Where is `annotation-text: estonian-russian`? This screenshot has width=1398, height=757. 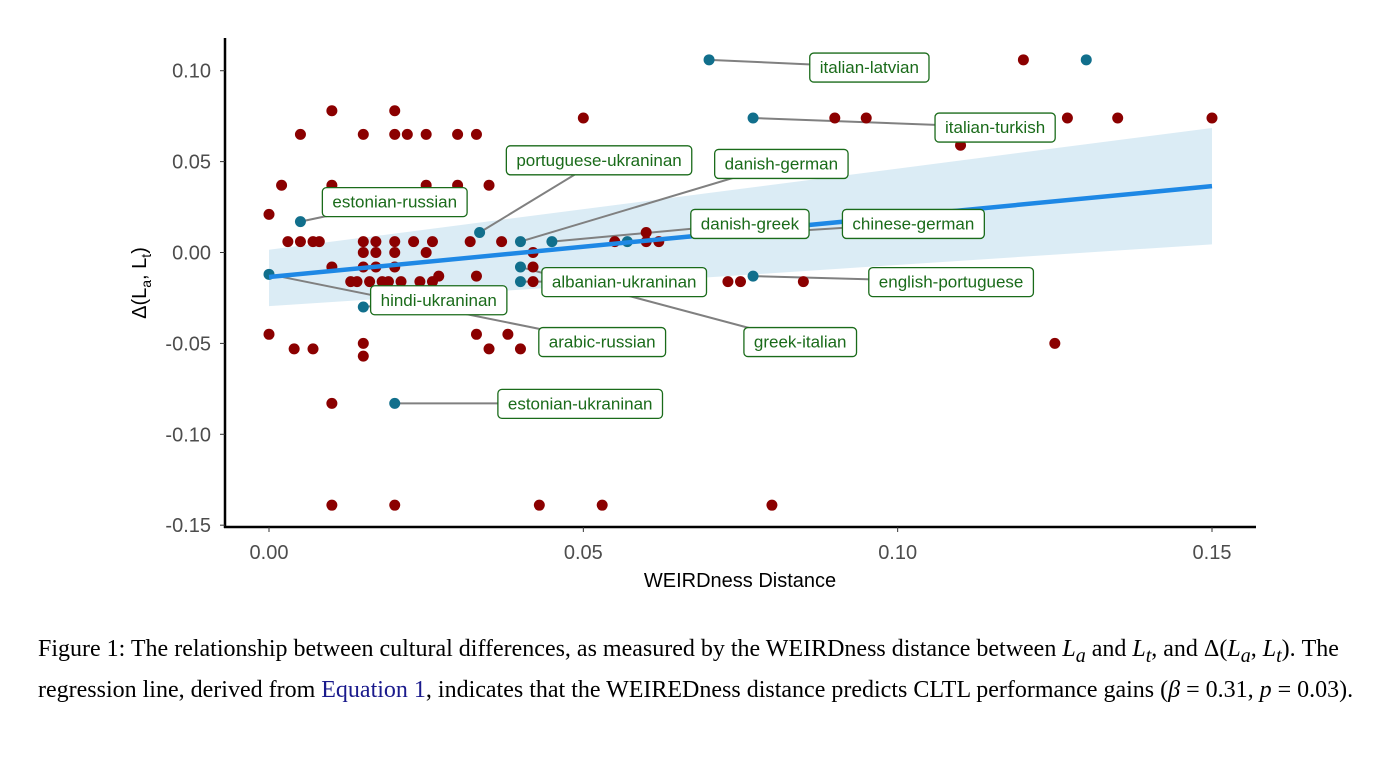
annotation-text: estonian-russian is located at coordinates (394, 202).